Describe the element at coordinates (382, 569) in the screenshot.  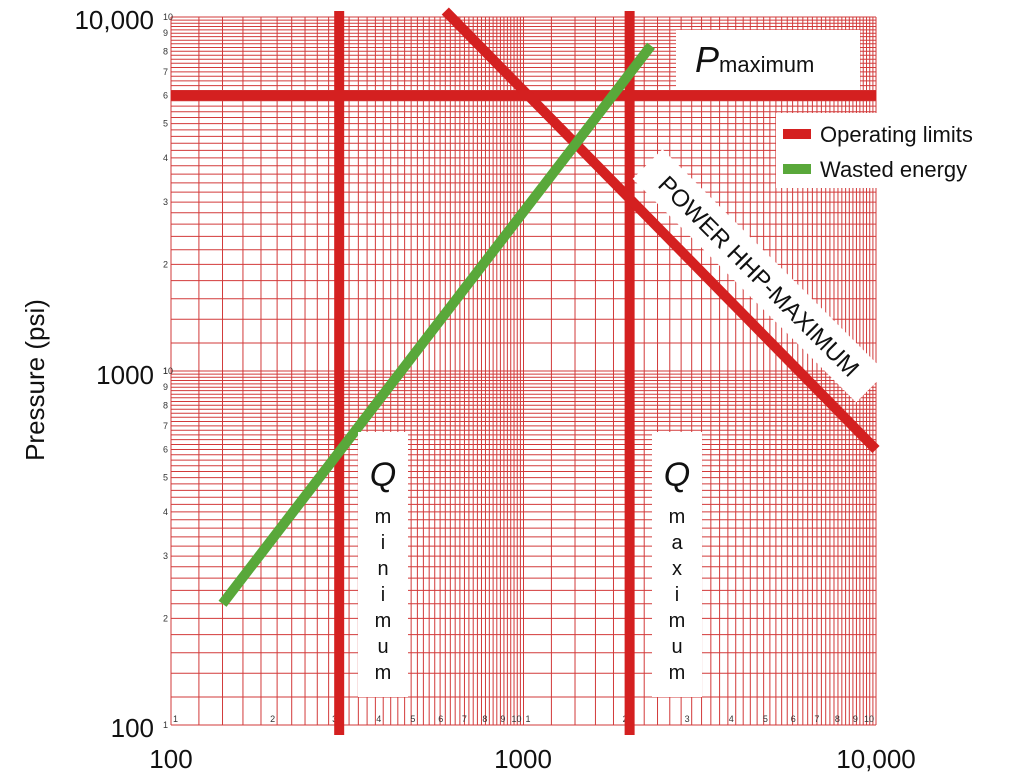
I see `label-letter: n` at that location.